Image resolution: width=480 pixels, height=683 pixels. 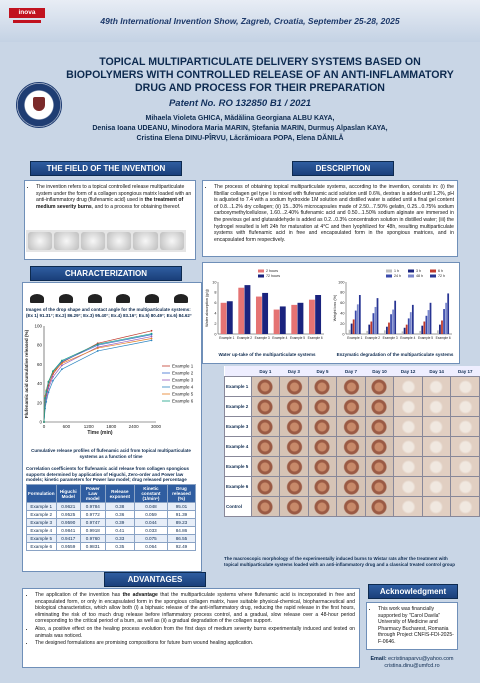 I want to click on table-cell: 0.044, so click(x=150, y=522).